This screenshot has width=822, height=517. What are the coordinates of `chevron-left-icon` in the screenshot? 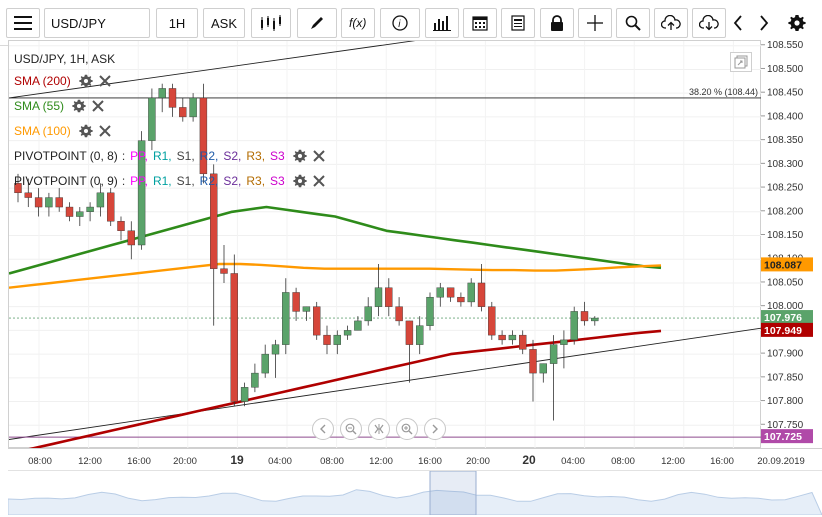 It's located at (323, 429).